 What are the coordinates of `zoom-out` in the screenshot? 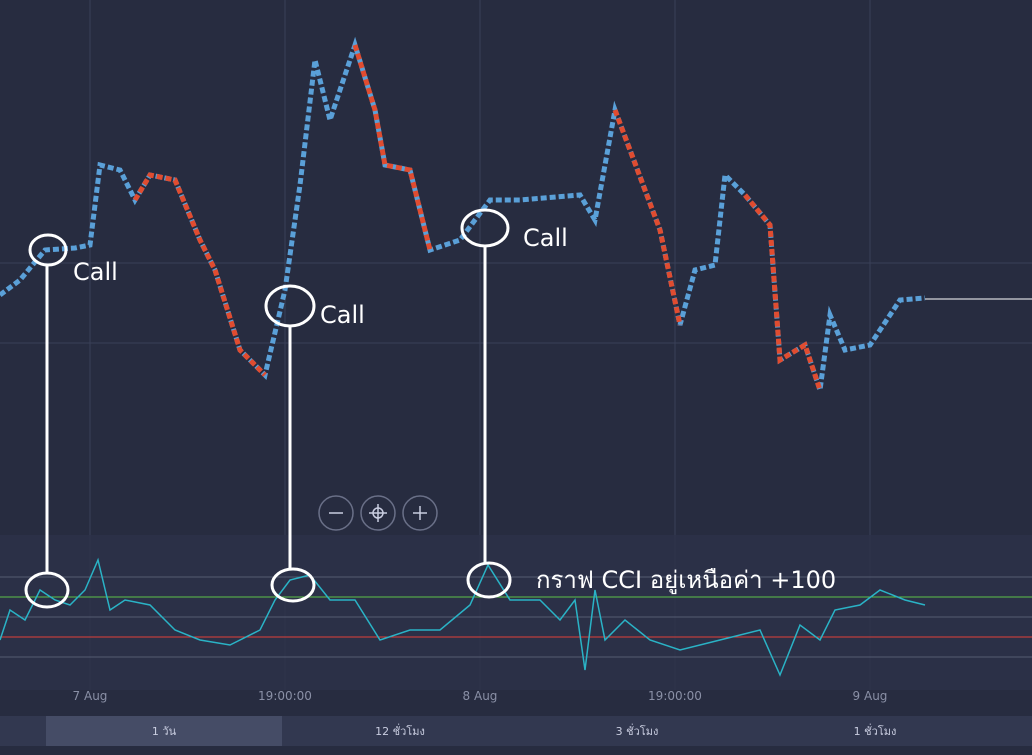 It's located at (336, 513).